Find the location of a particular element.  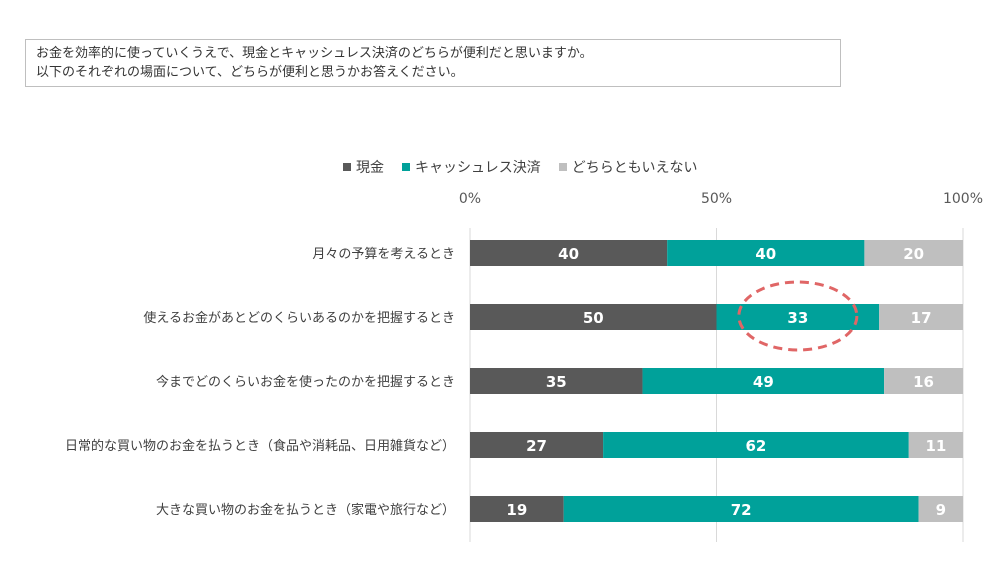

data-label-2-4: 9 is located at coordinates (941, 510).